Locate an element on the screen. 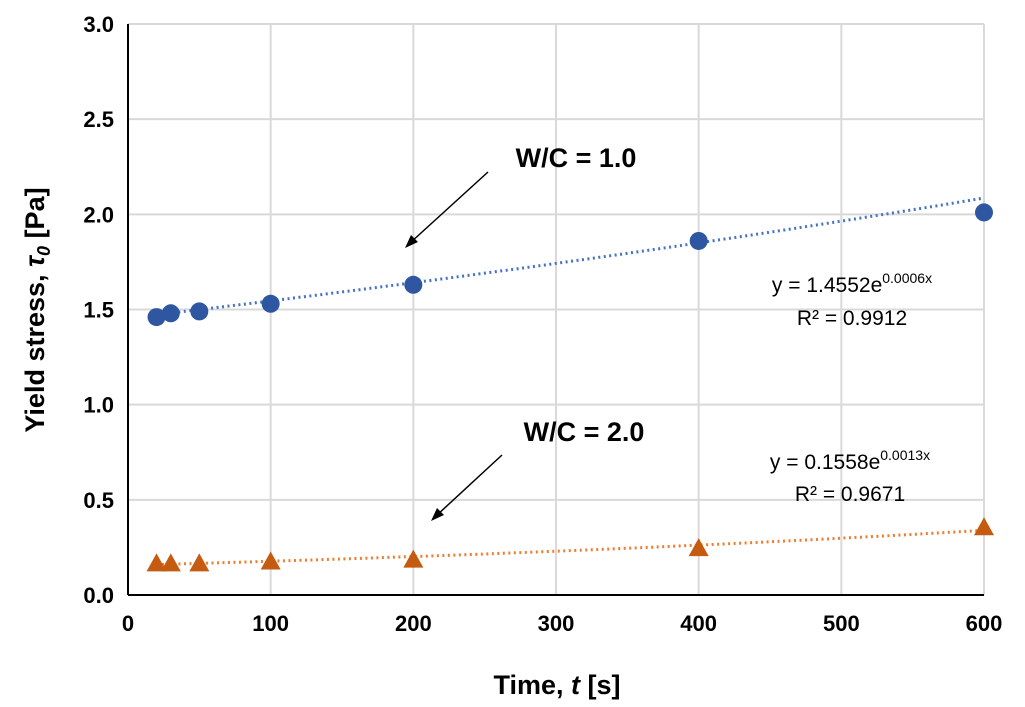  y-axis-title: Yield stress, τ0 [Pa] is located at coordinates (37, 309).